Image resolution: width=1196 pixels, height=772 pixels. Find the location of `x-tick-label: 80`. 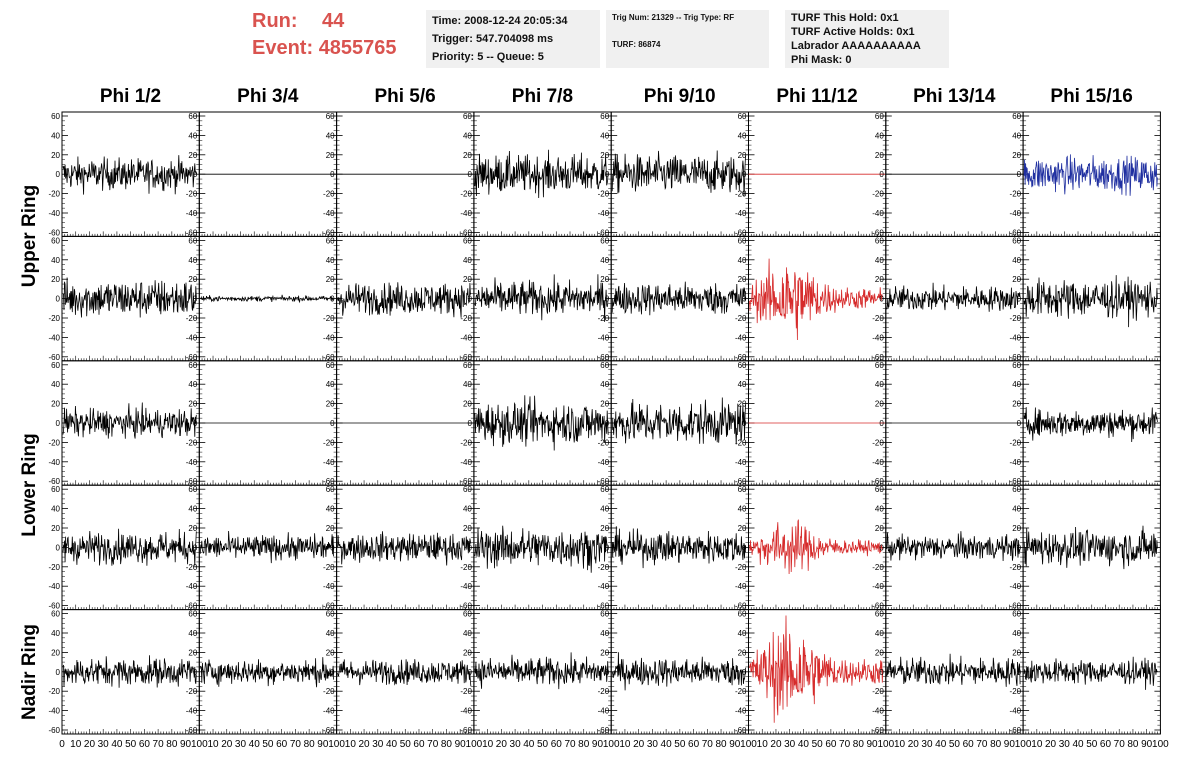

x-tick-label: 80 is located at coordinates (721, 744).